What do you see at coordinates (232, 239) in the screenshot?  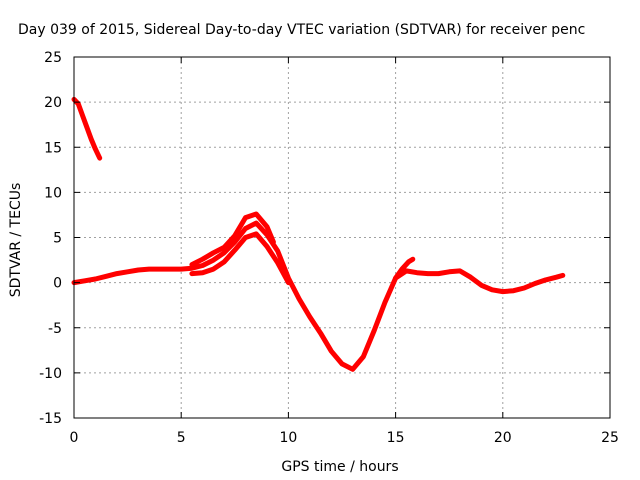 I see `series-line-segment-upper` at bounding box center [232, 239].